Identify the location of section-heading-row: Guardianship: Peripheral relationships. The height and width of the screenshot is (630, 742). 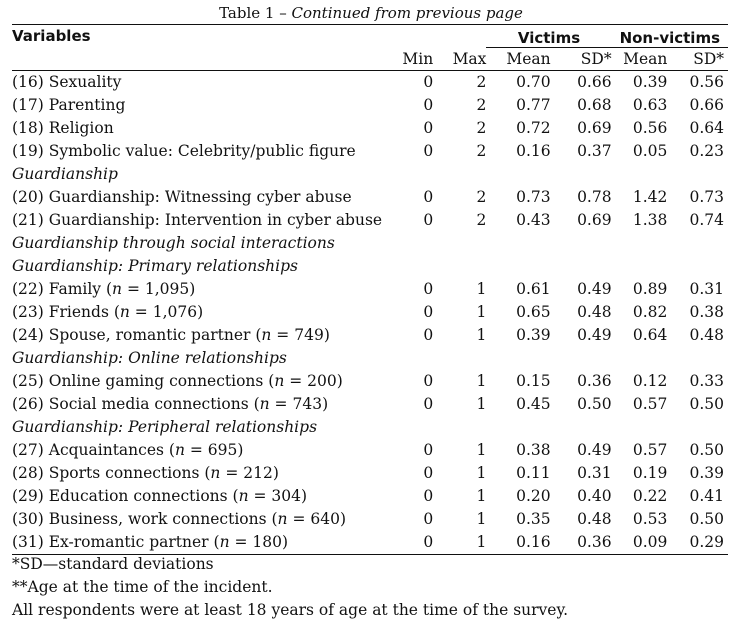
(370, 427).